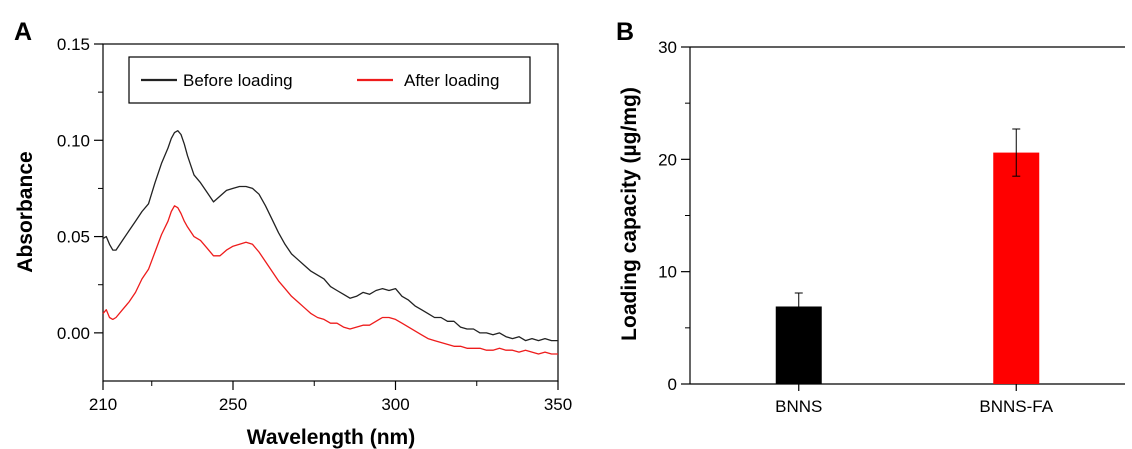 The width and height of the screenshot is (1132, 449). I want to click on panel-a-legend: Before loading After loading, so click(329, 80).